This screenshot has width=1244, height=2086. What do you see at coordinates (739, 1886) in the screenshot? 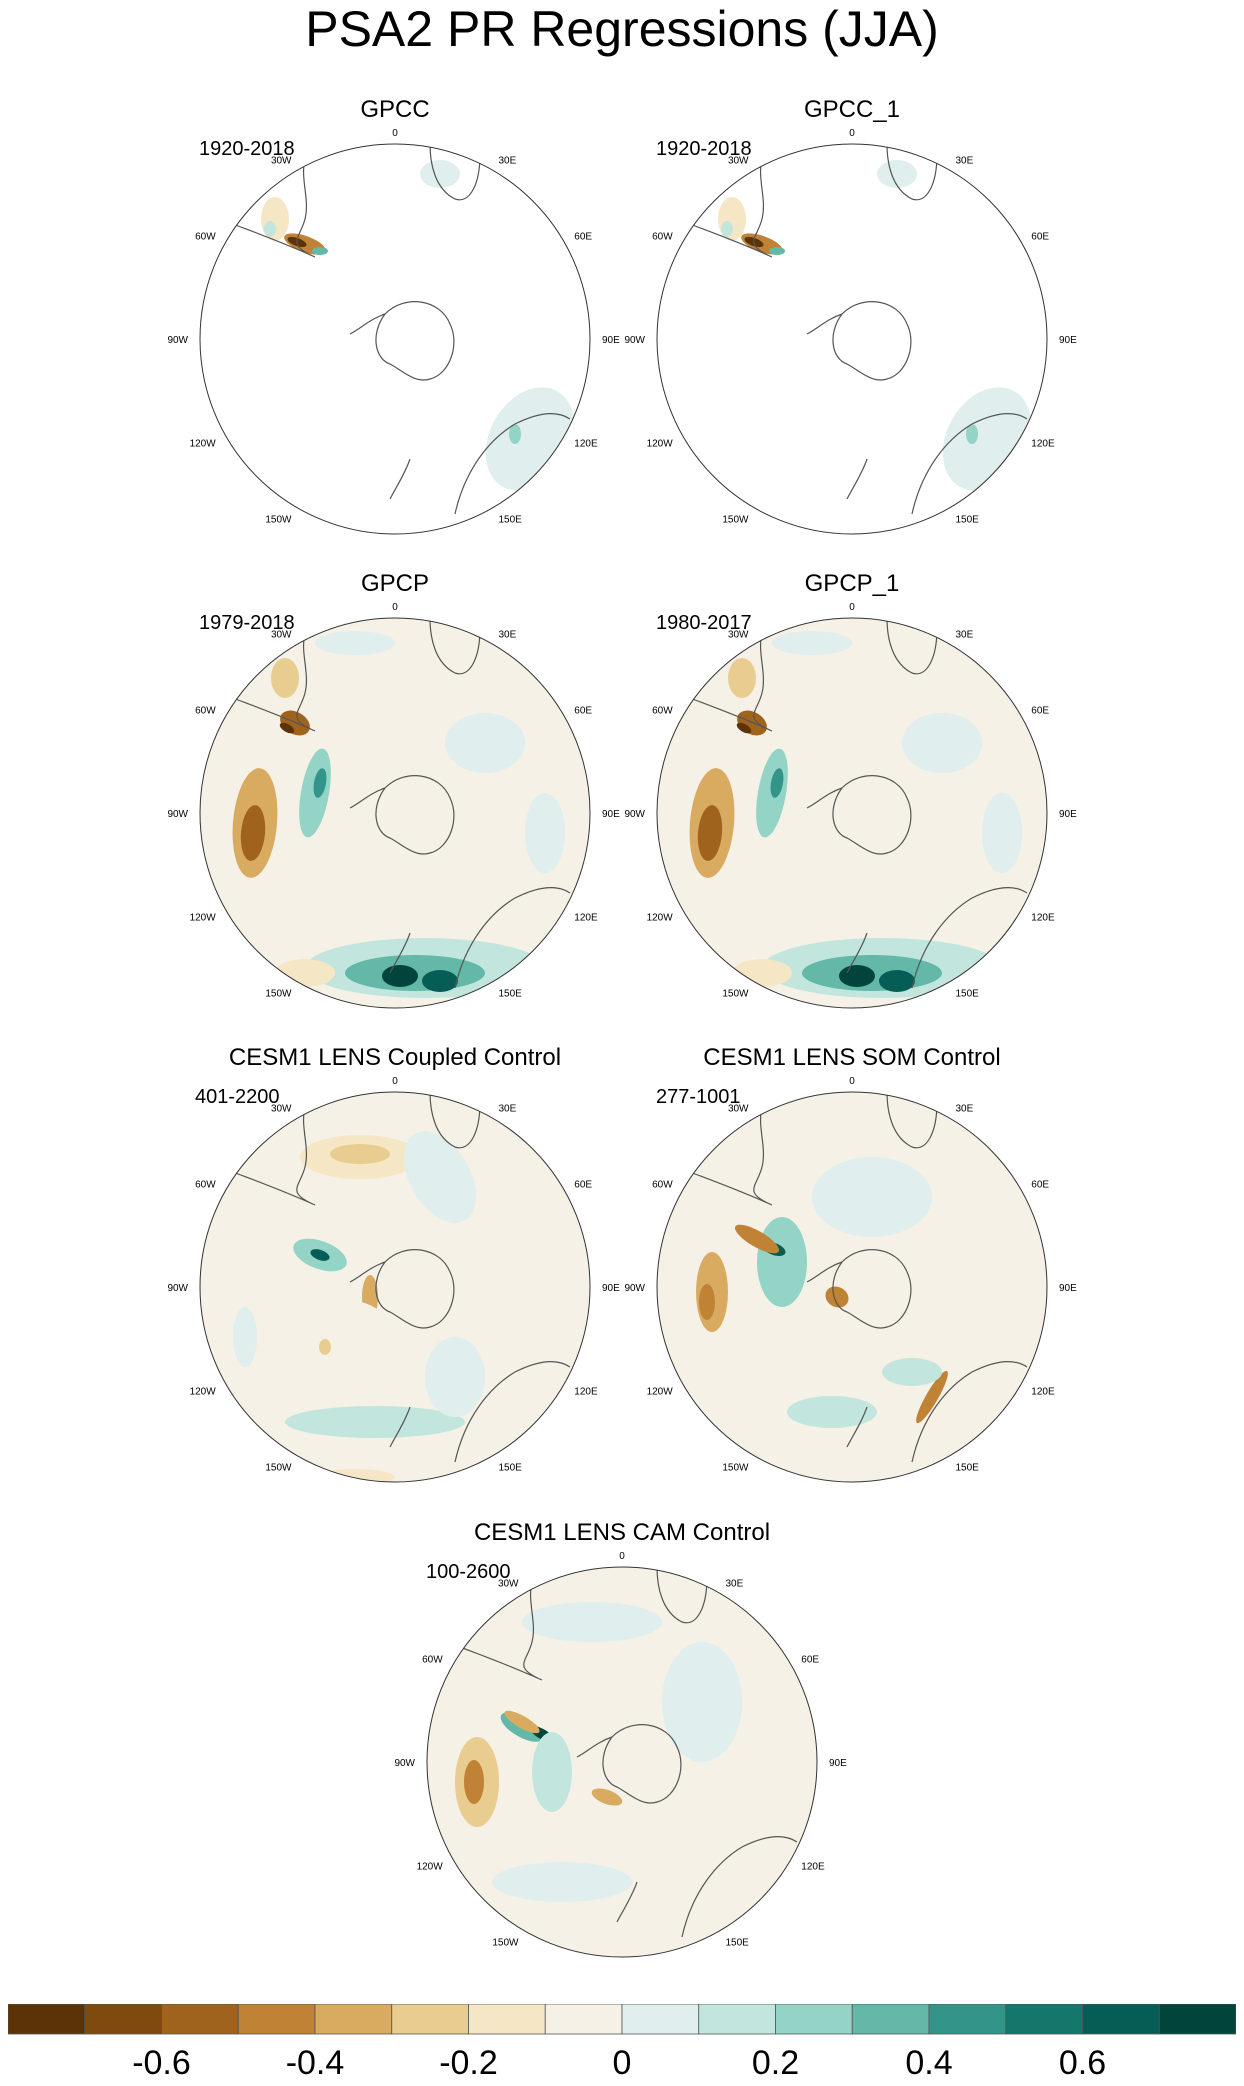
I see `coastline-australia` at bounding box center [739, 1886].